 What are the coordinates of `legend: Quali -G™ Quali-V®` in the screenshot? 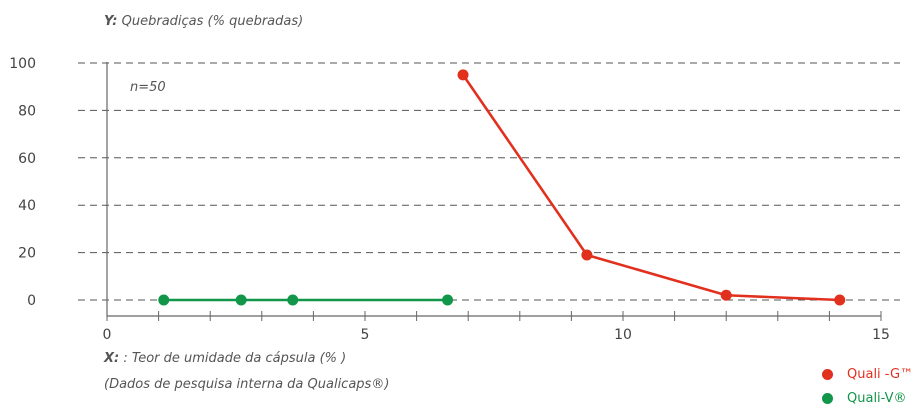 It's located at (867, 386).